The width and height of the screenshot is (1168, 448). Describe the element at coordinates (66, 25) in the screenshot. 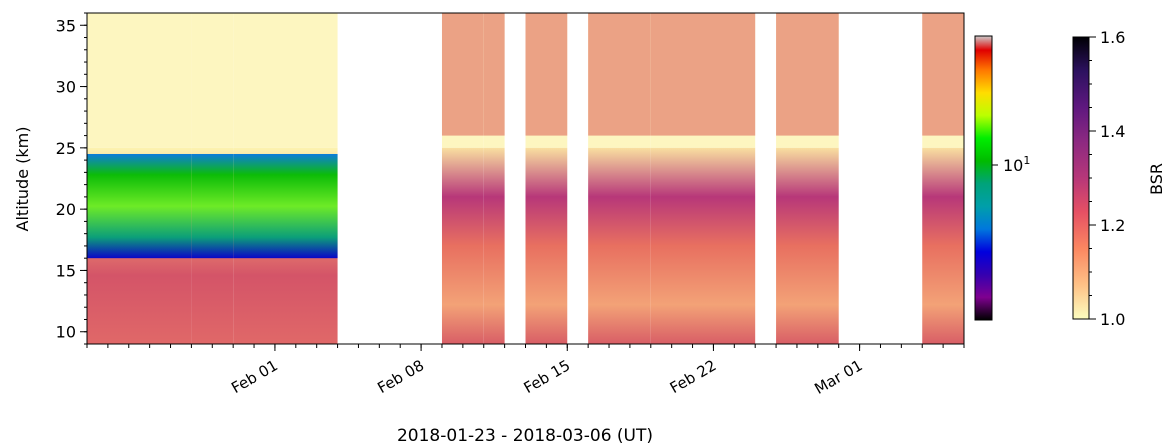

I see `y-tick-label: 35` at that location.